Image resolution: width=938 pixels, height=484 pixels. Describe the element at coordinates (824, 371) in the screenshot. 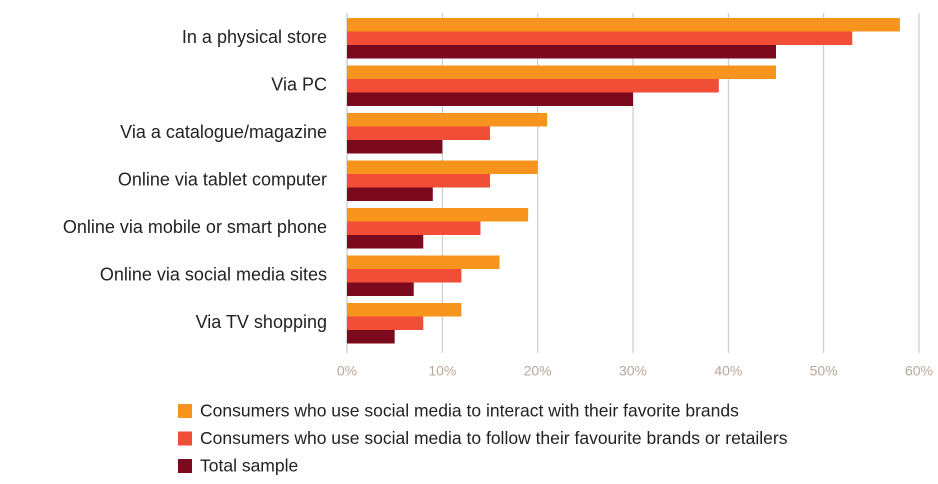

I see `x-tick-label: 50%` at that location.